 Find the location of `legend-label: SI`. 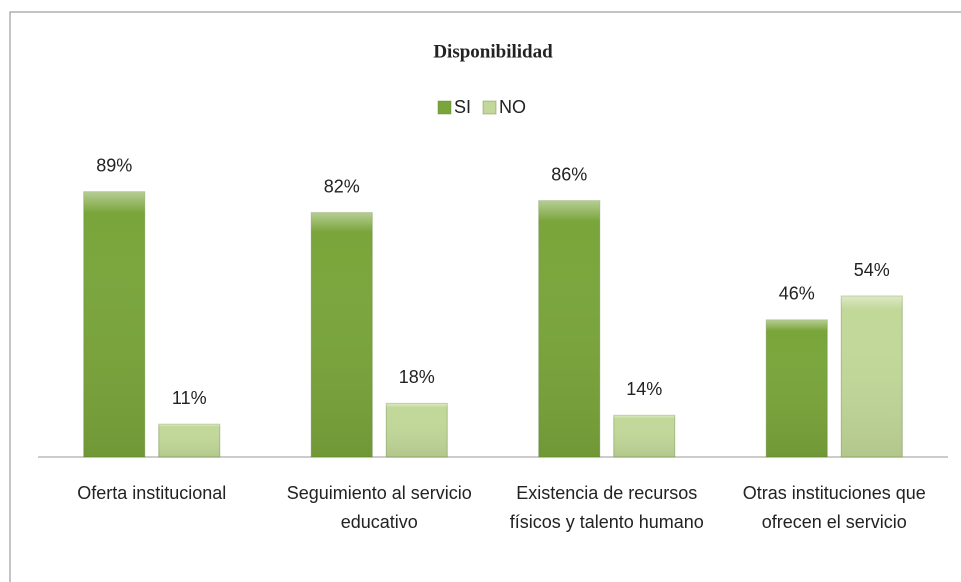

legend-label: SI is located at coordinates (462, 107).